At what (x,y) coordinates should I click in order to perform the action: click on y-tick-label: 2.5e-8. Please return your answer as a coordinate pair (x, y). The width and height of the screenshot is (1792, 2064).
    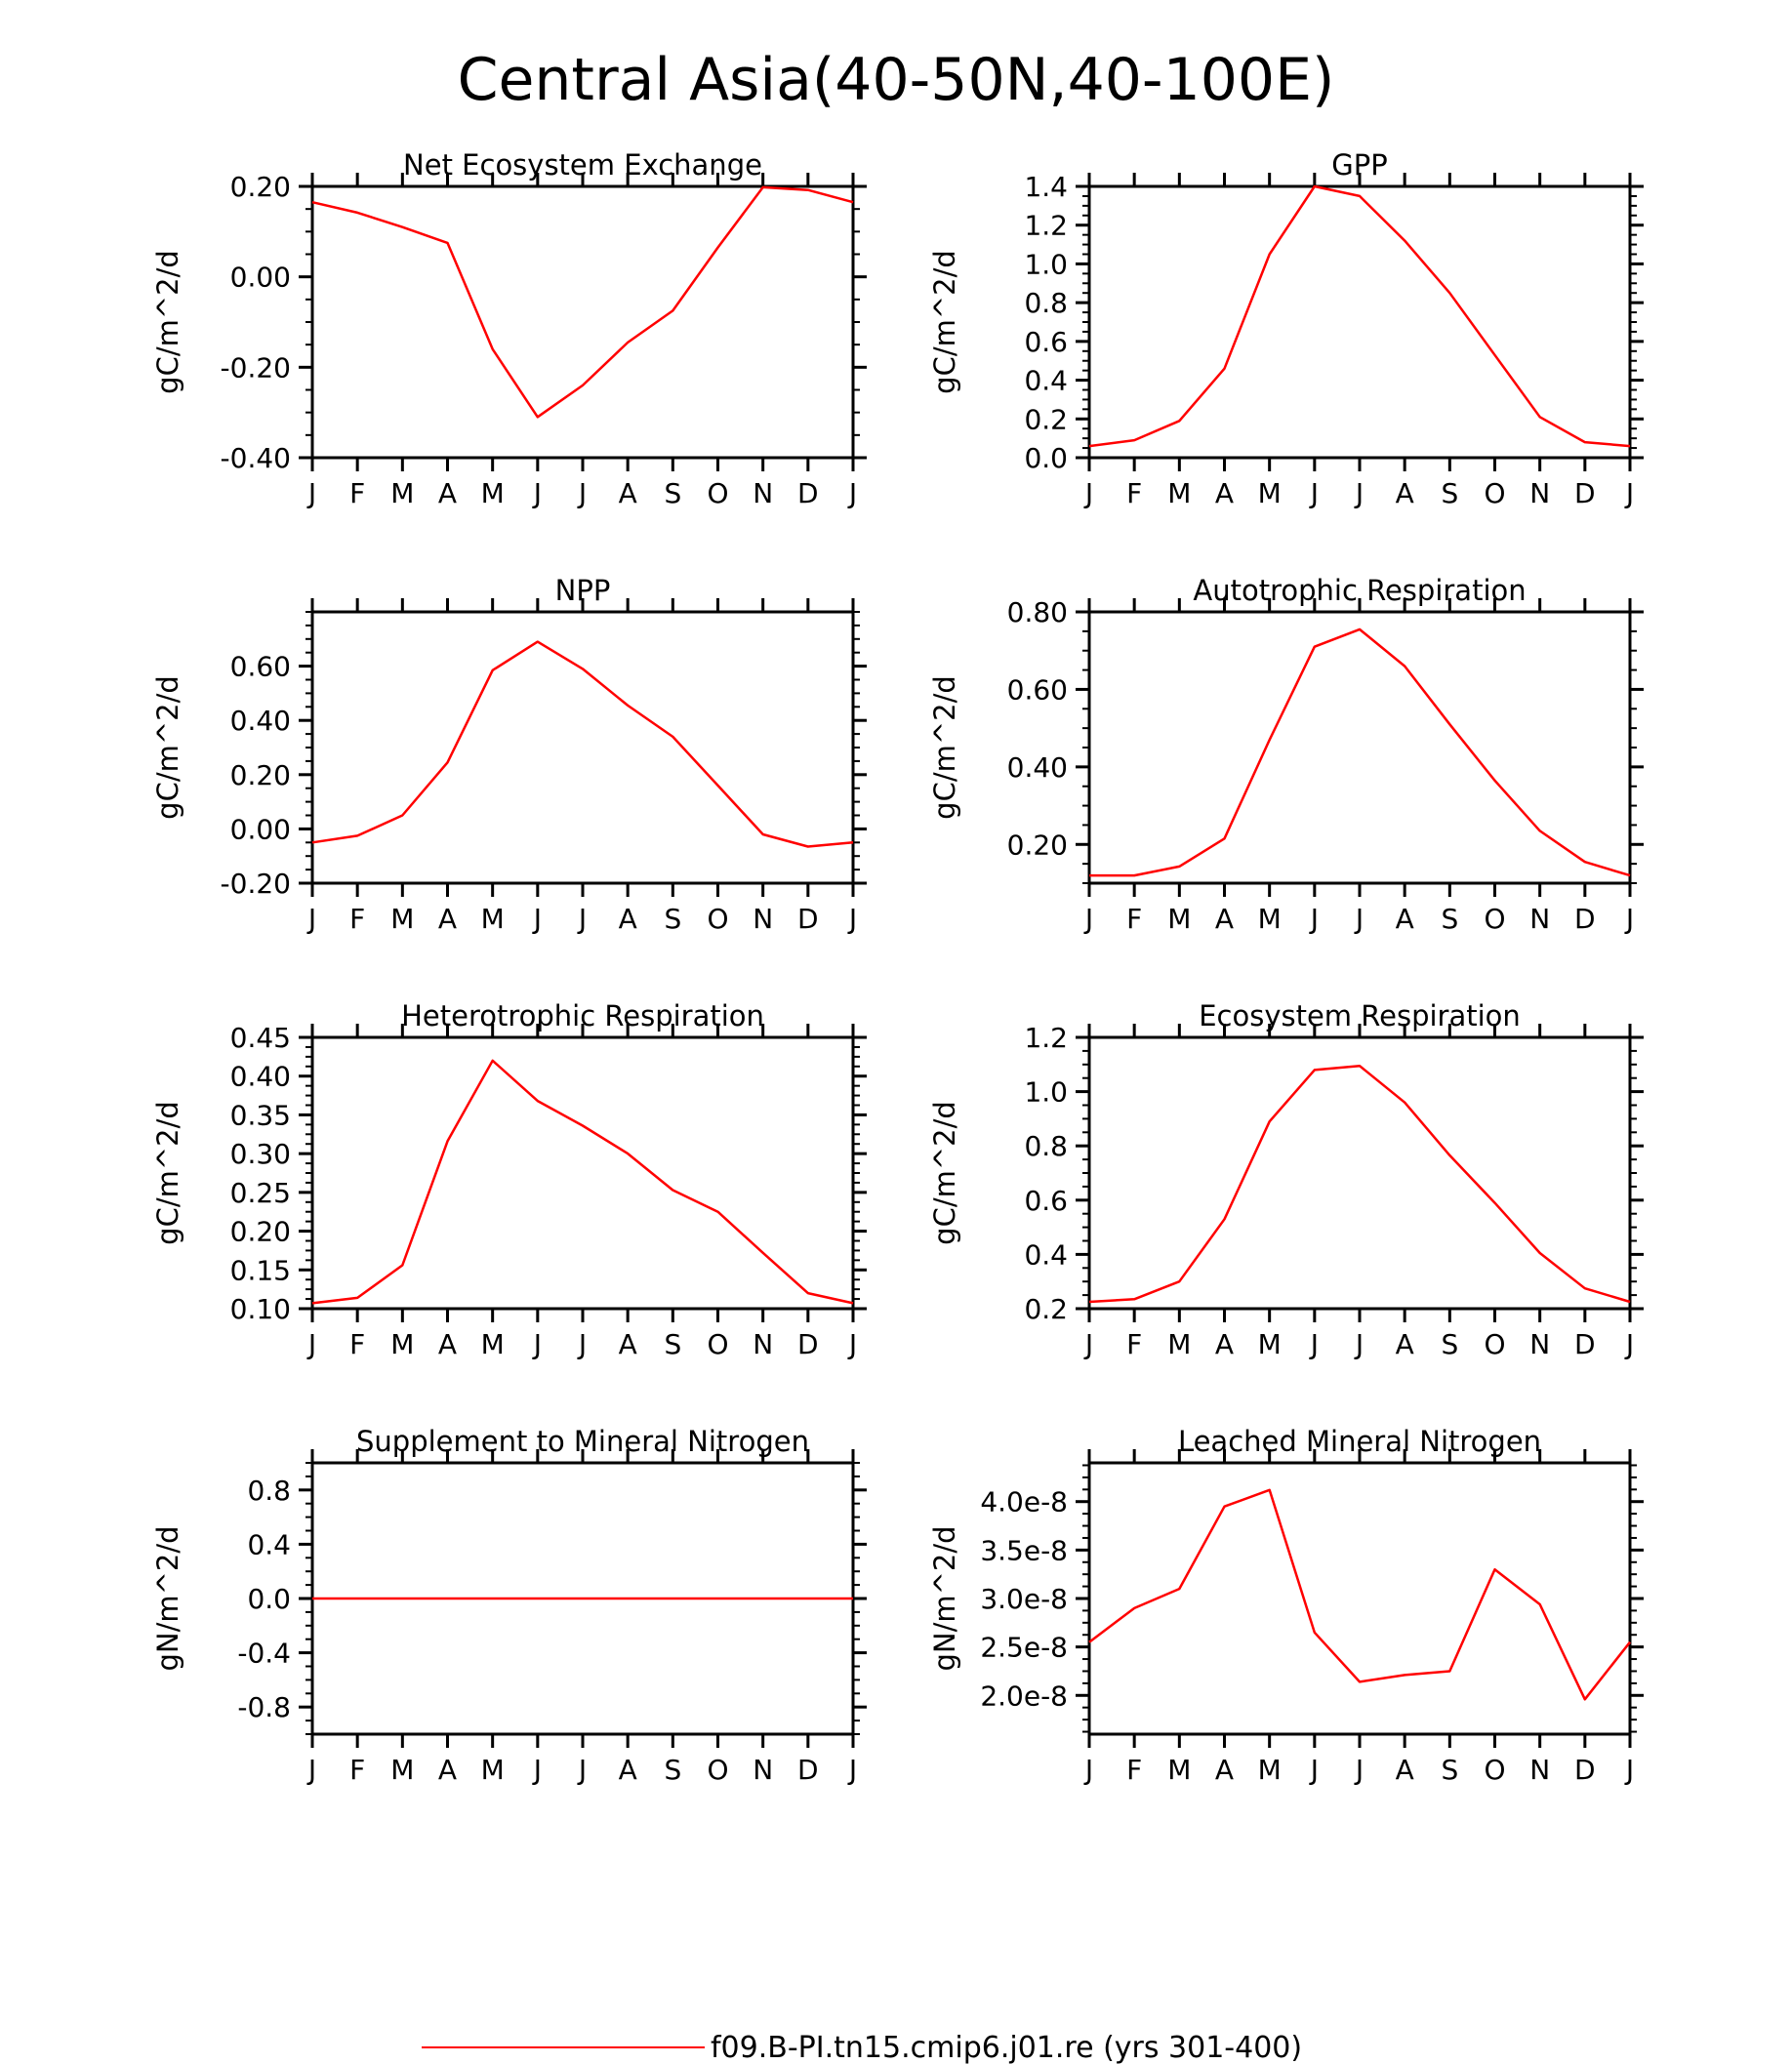
    Looking at the image, I should click on (1024, 1648).